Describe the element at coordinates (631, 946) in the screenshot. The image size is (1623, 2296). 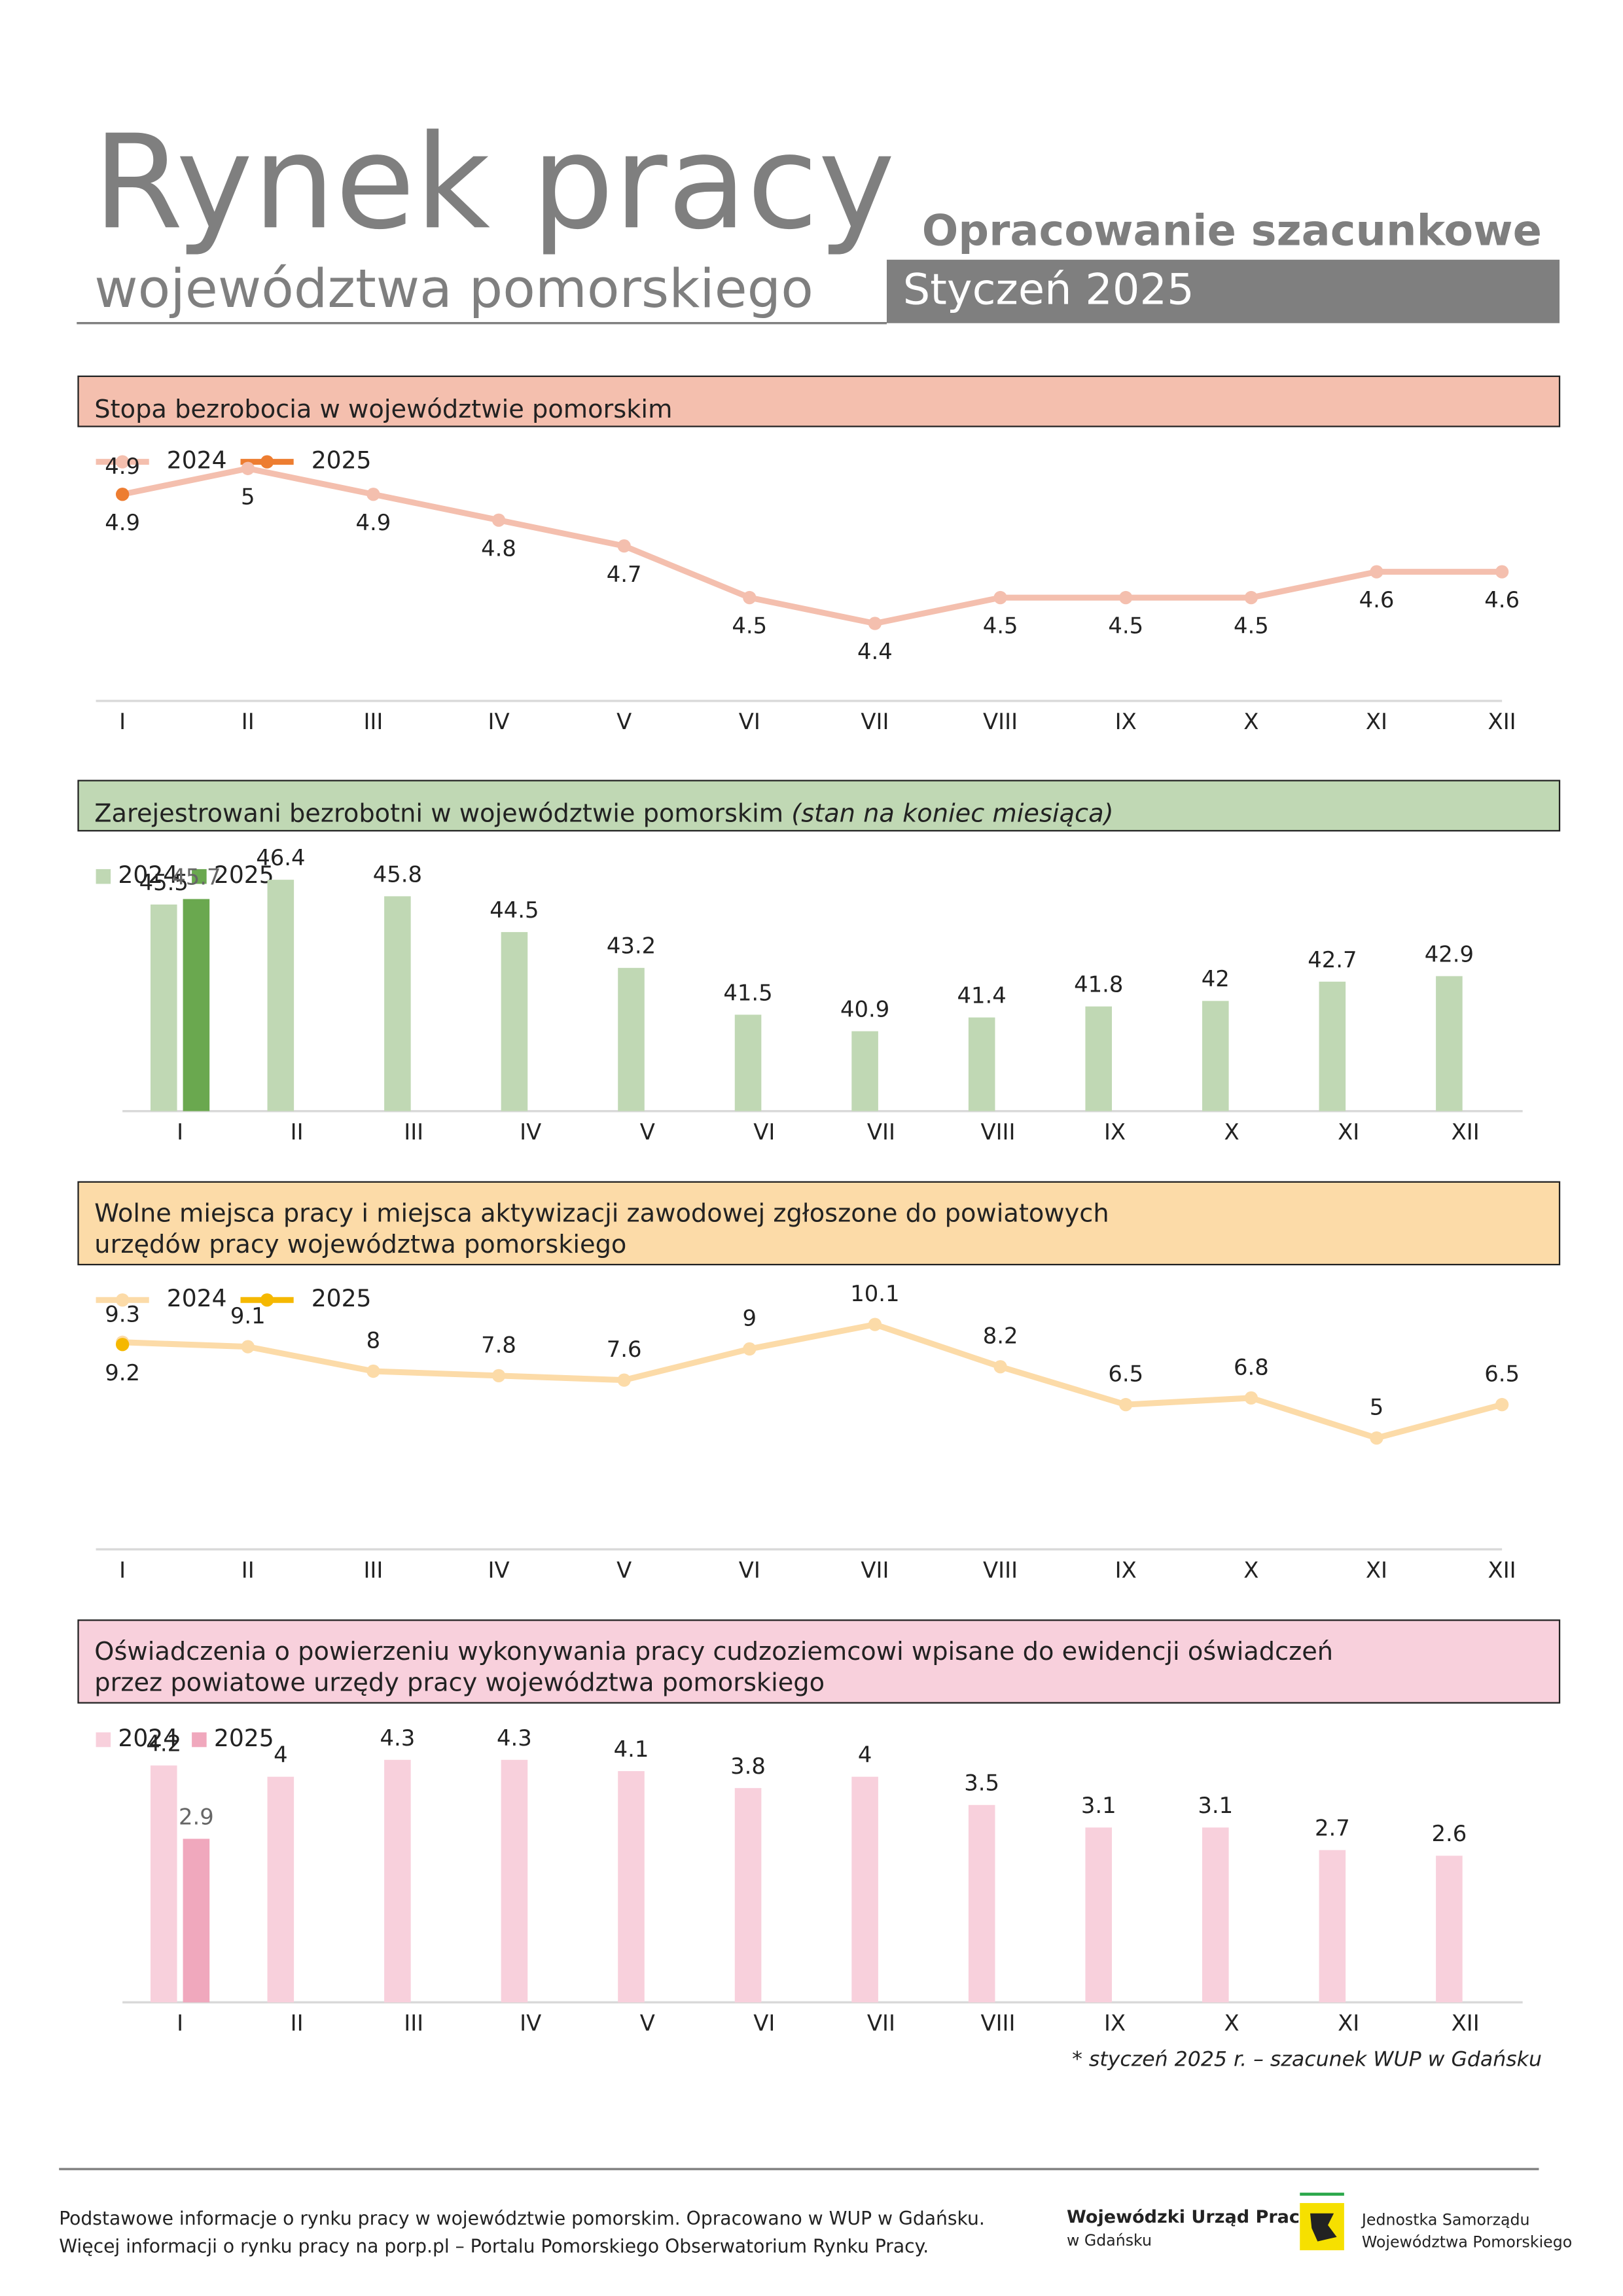
I see `data-label: 43.2` at that location.